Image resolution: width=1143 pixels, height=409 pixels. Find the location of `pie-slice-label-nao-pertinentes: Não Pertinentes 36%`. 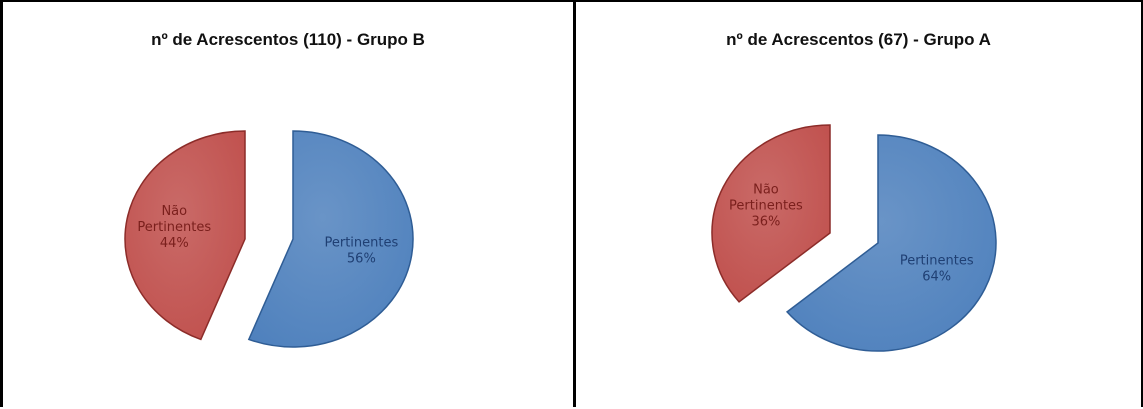

pie-slice-label-nao-pertinentes: Não Pertinentes 36% is located at coordinates (766, 205).